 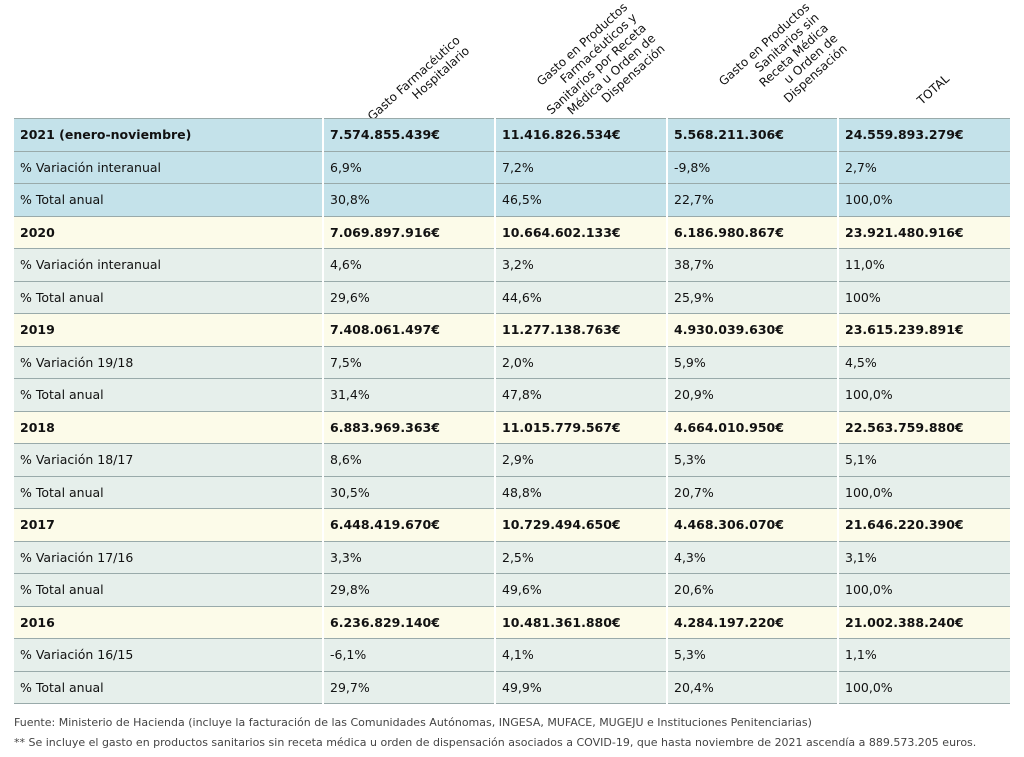 I want to click on row-label: % Variación 17/16, so click(x=168, y=557).